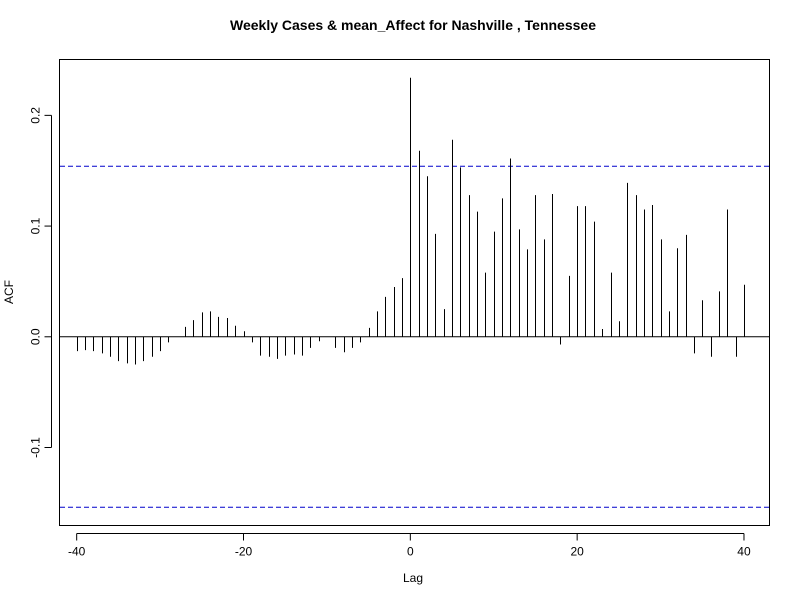 The width and height of the screenshot is (800, 600). What do you see at coordinates (244, 552) in the screenshot?
I see `x-tick-label: -20` at bounding box center [244, 552].